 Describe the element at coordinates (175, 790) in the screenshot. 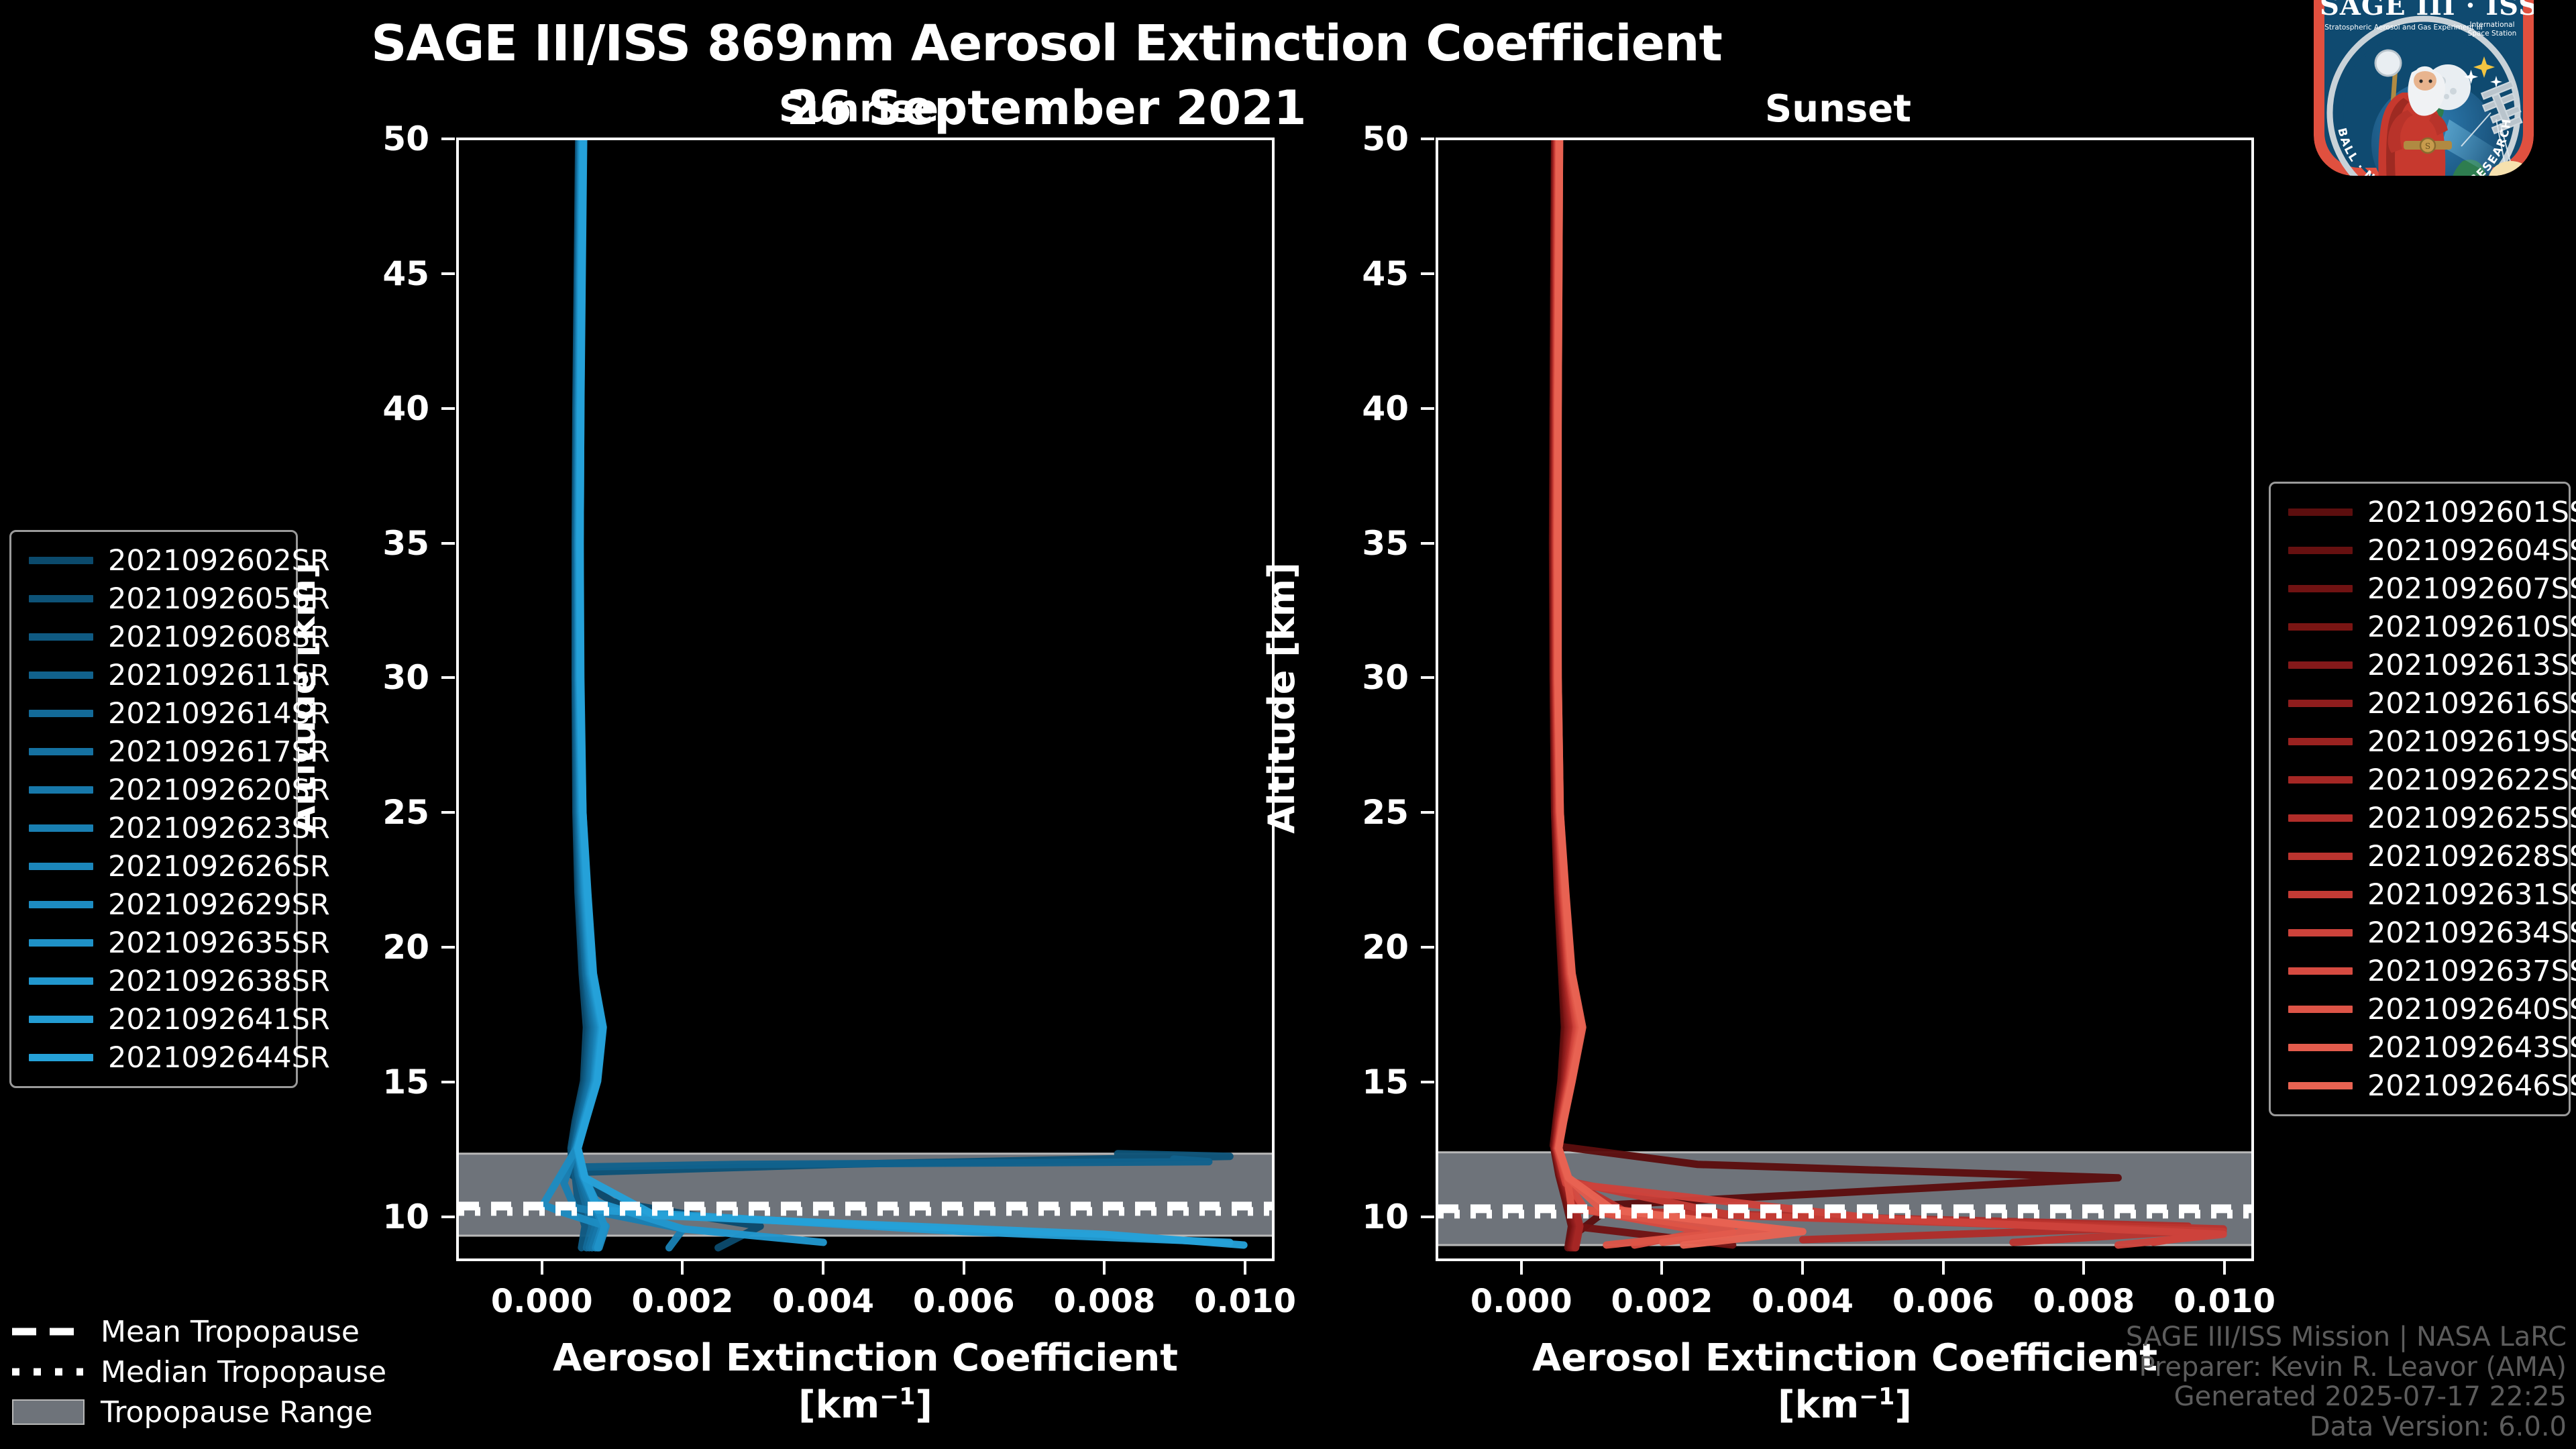

I see `legend-item: 2021092620SR` at that location.